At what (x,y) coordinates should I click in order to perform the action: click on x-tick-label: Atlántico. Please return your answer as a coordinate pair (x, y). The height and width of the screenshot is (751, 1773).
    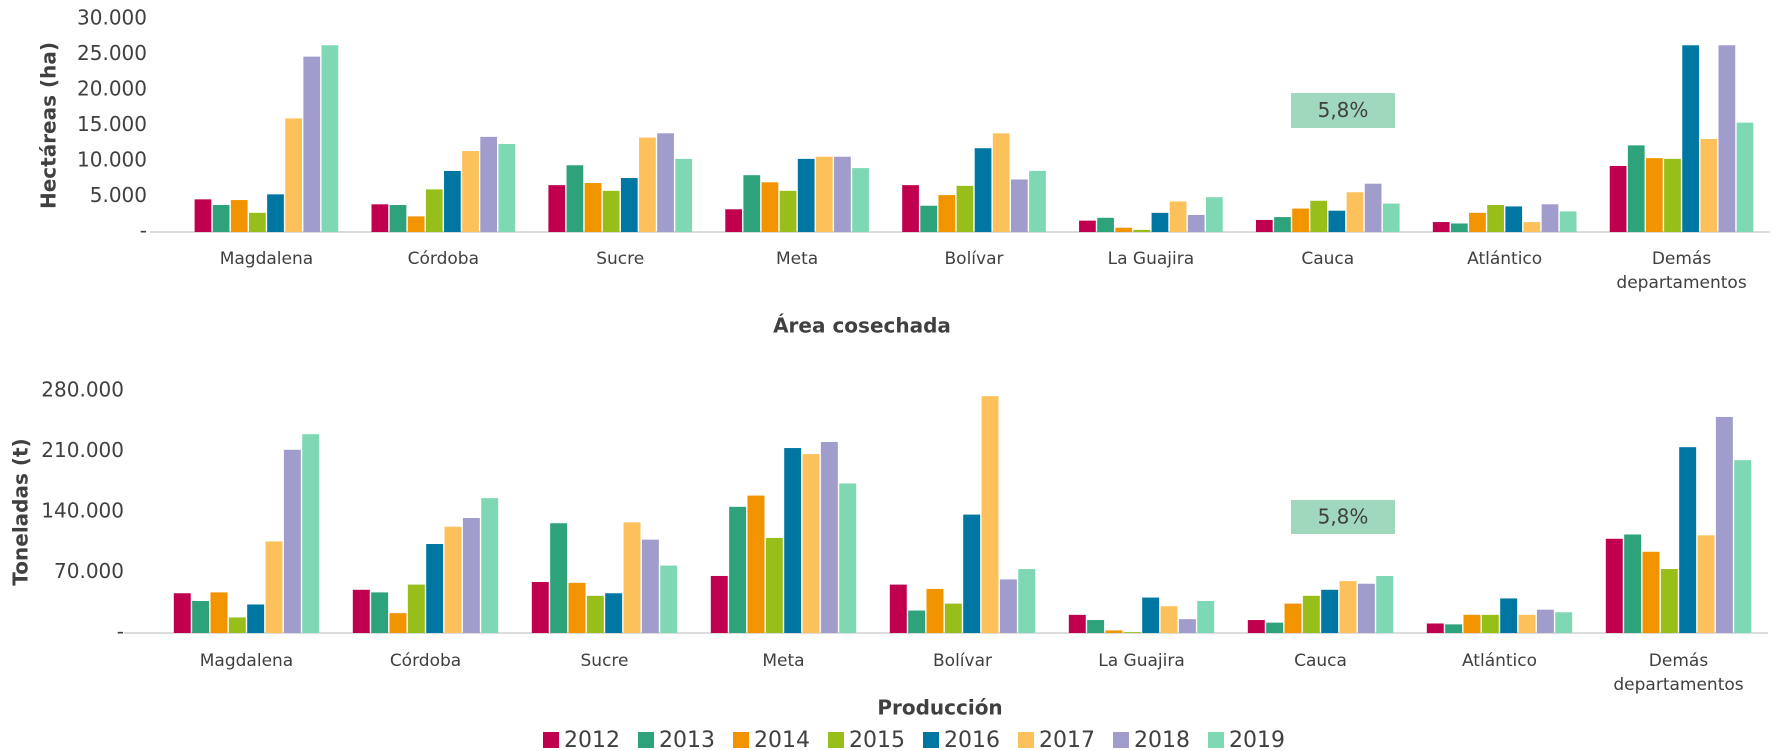
    Looking at the image, I should click on (1505, 259).